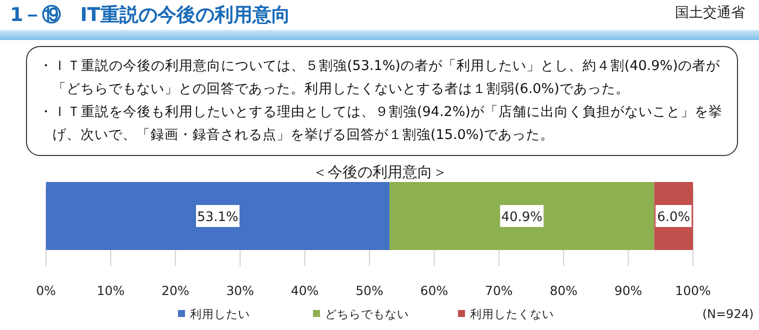  I want to click on chart-subtitle: ＜今後の利用意向＞, so click(380, 172).